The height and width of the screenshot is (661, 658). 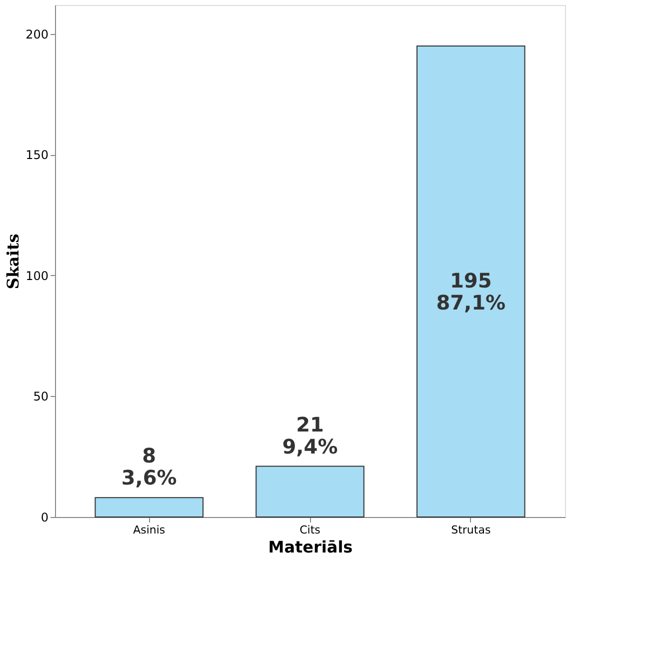 What do you see at coordinates (37, 155) in the screenshot?
I see `y-tick-label: 150` at bounding box center [37, 155].